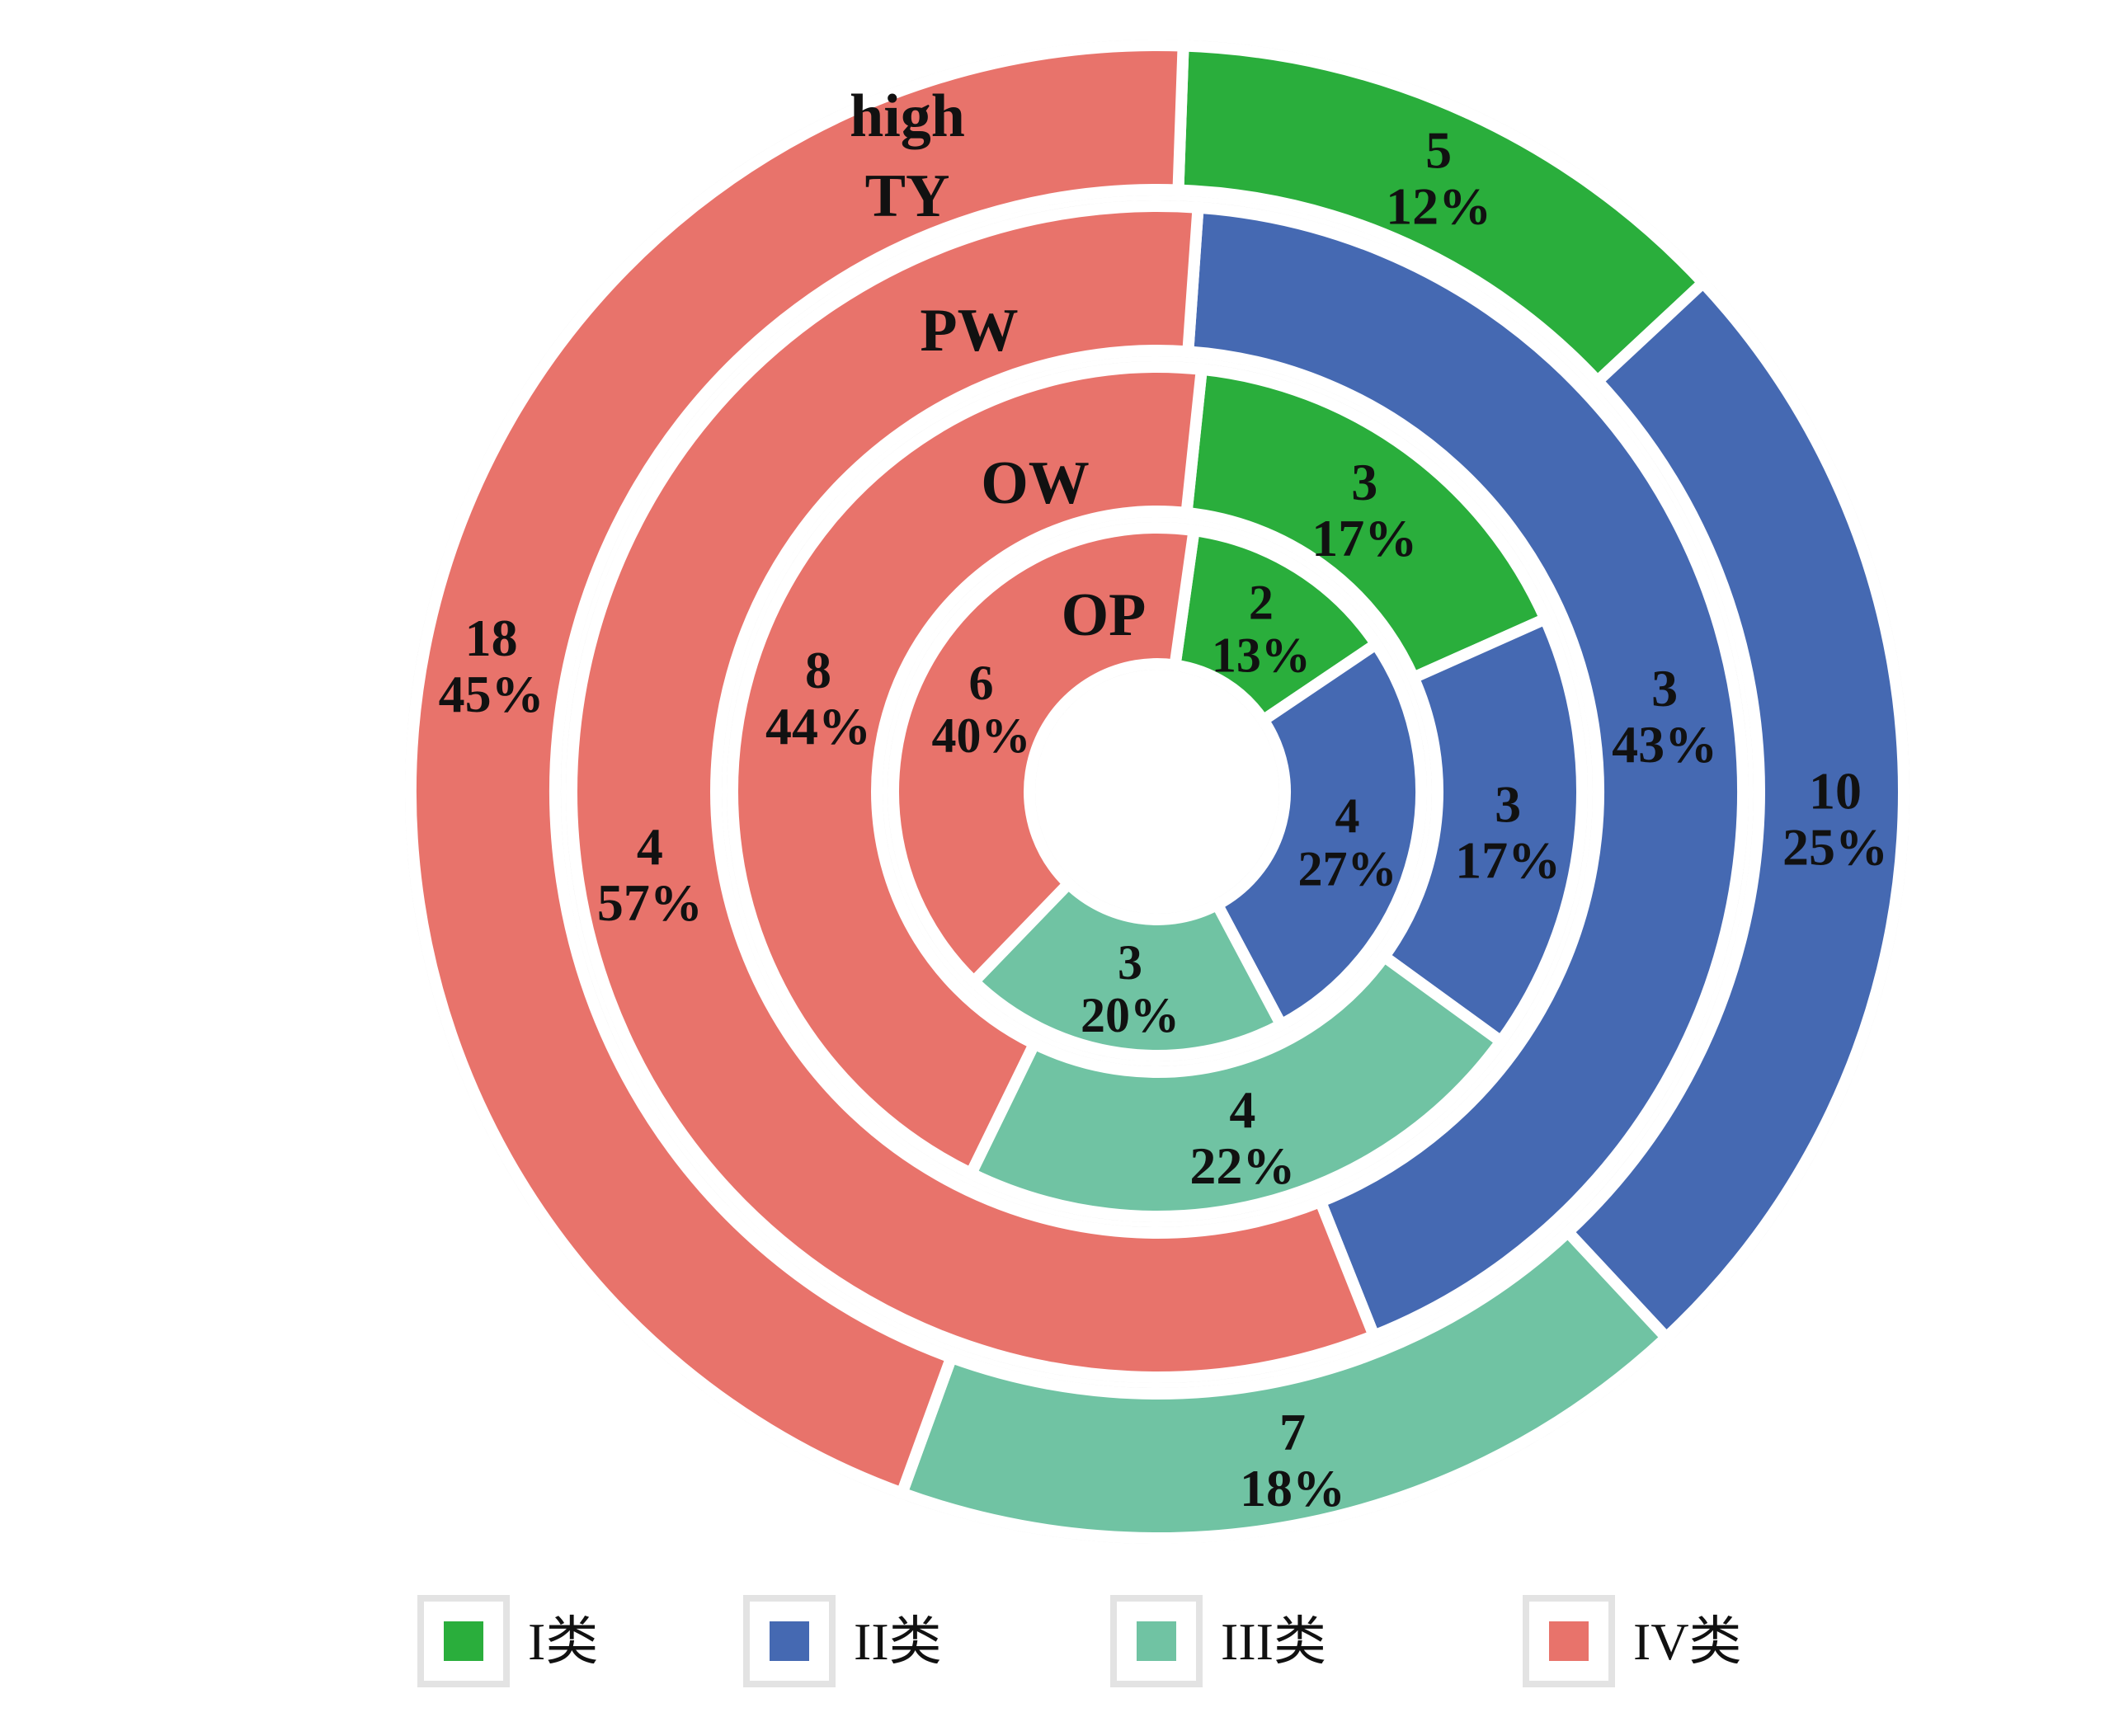 Image resolution: width=2119 pixels, height=1736 pixels. I want to click on slice-value-label-ow-class-4: 8, so click(818, 670).